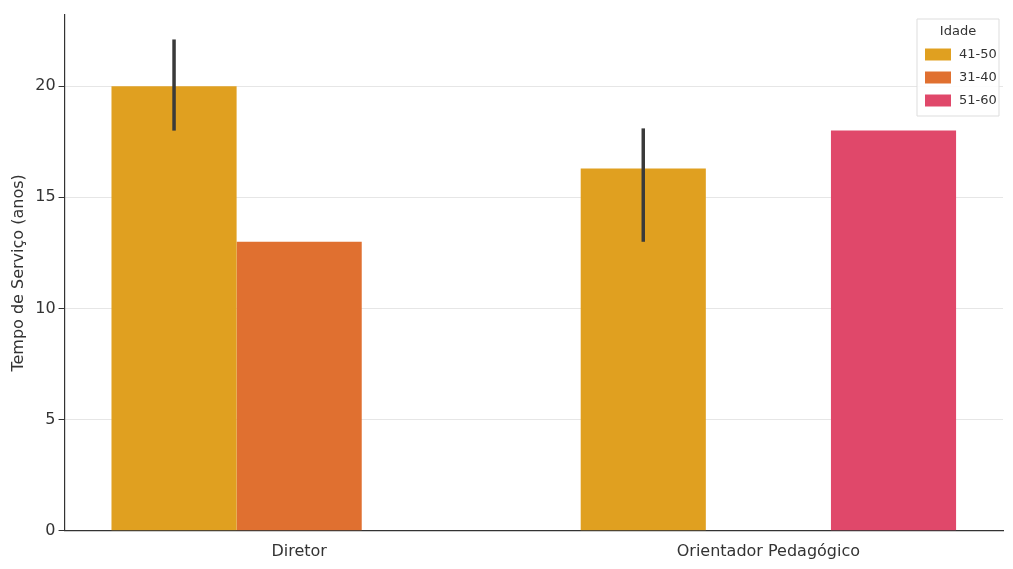 The width and height of the screenshot is (1013, 569). Describe the element at coordinates (50, 418) in the screenshot. I see `y-tick-label: 5` at that location.